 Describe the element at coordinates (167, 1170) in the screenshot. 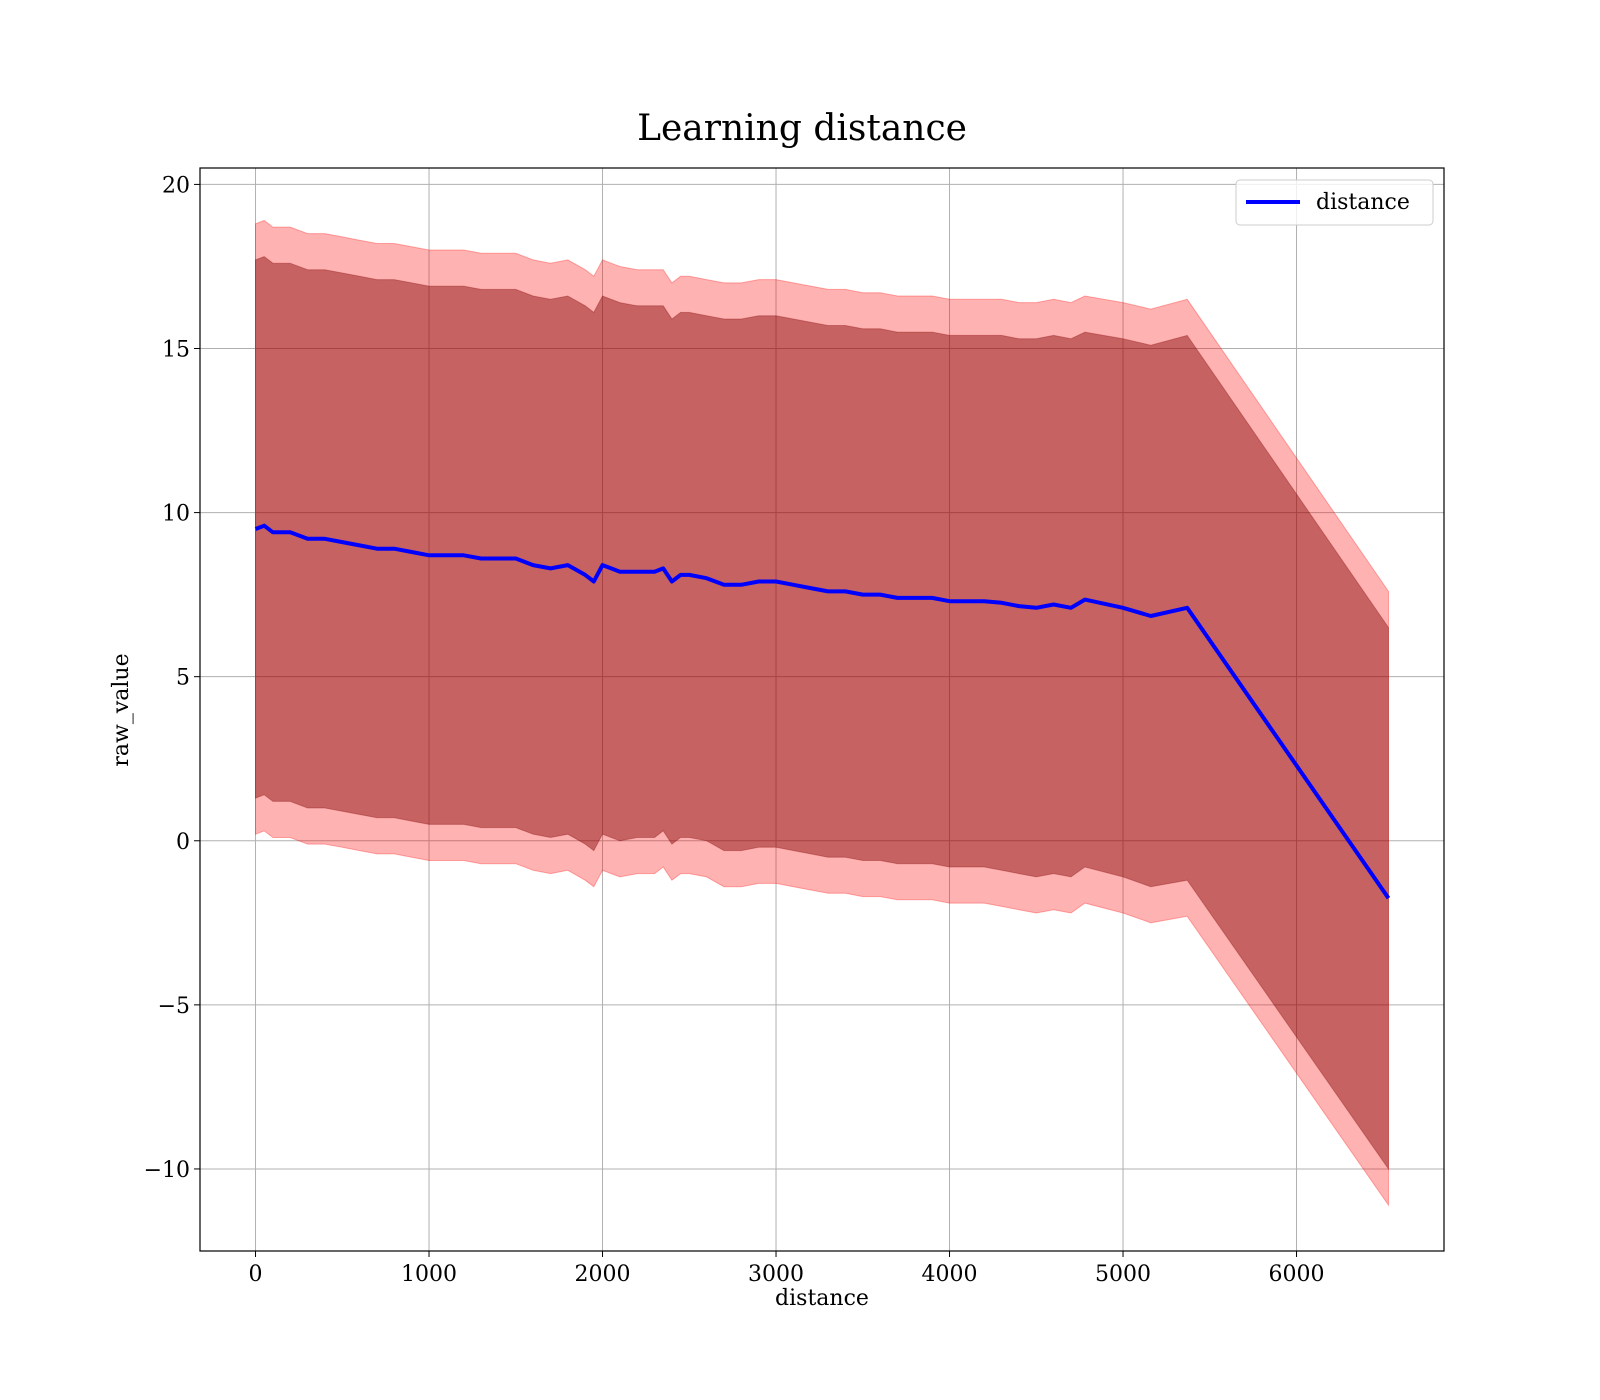

I see `y-tick-label: −10` at that location.